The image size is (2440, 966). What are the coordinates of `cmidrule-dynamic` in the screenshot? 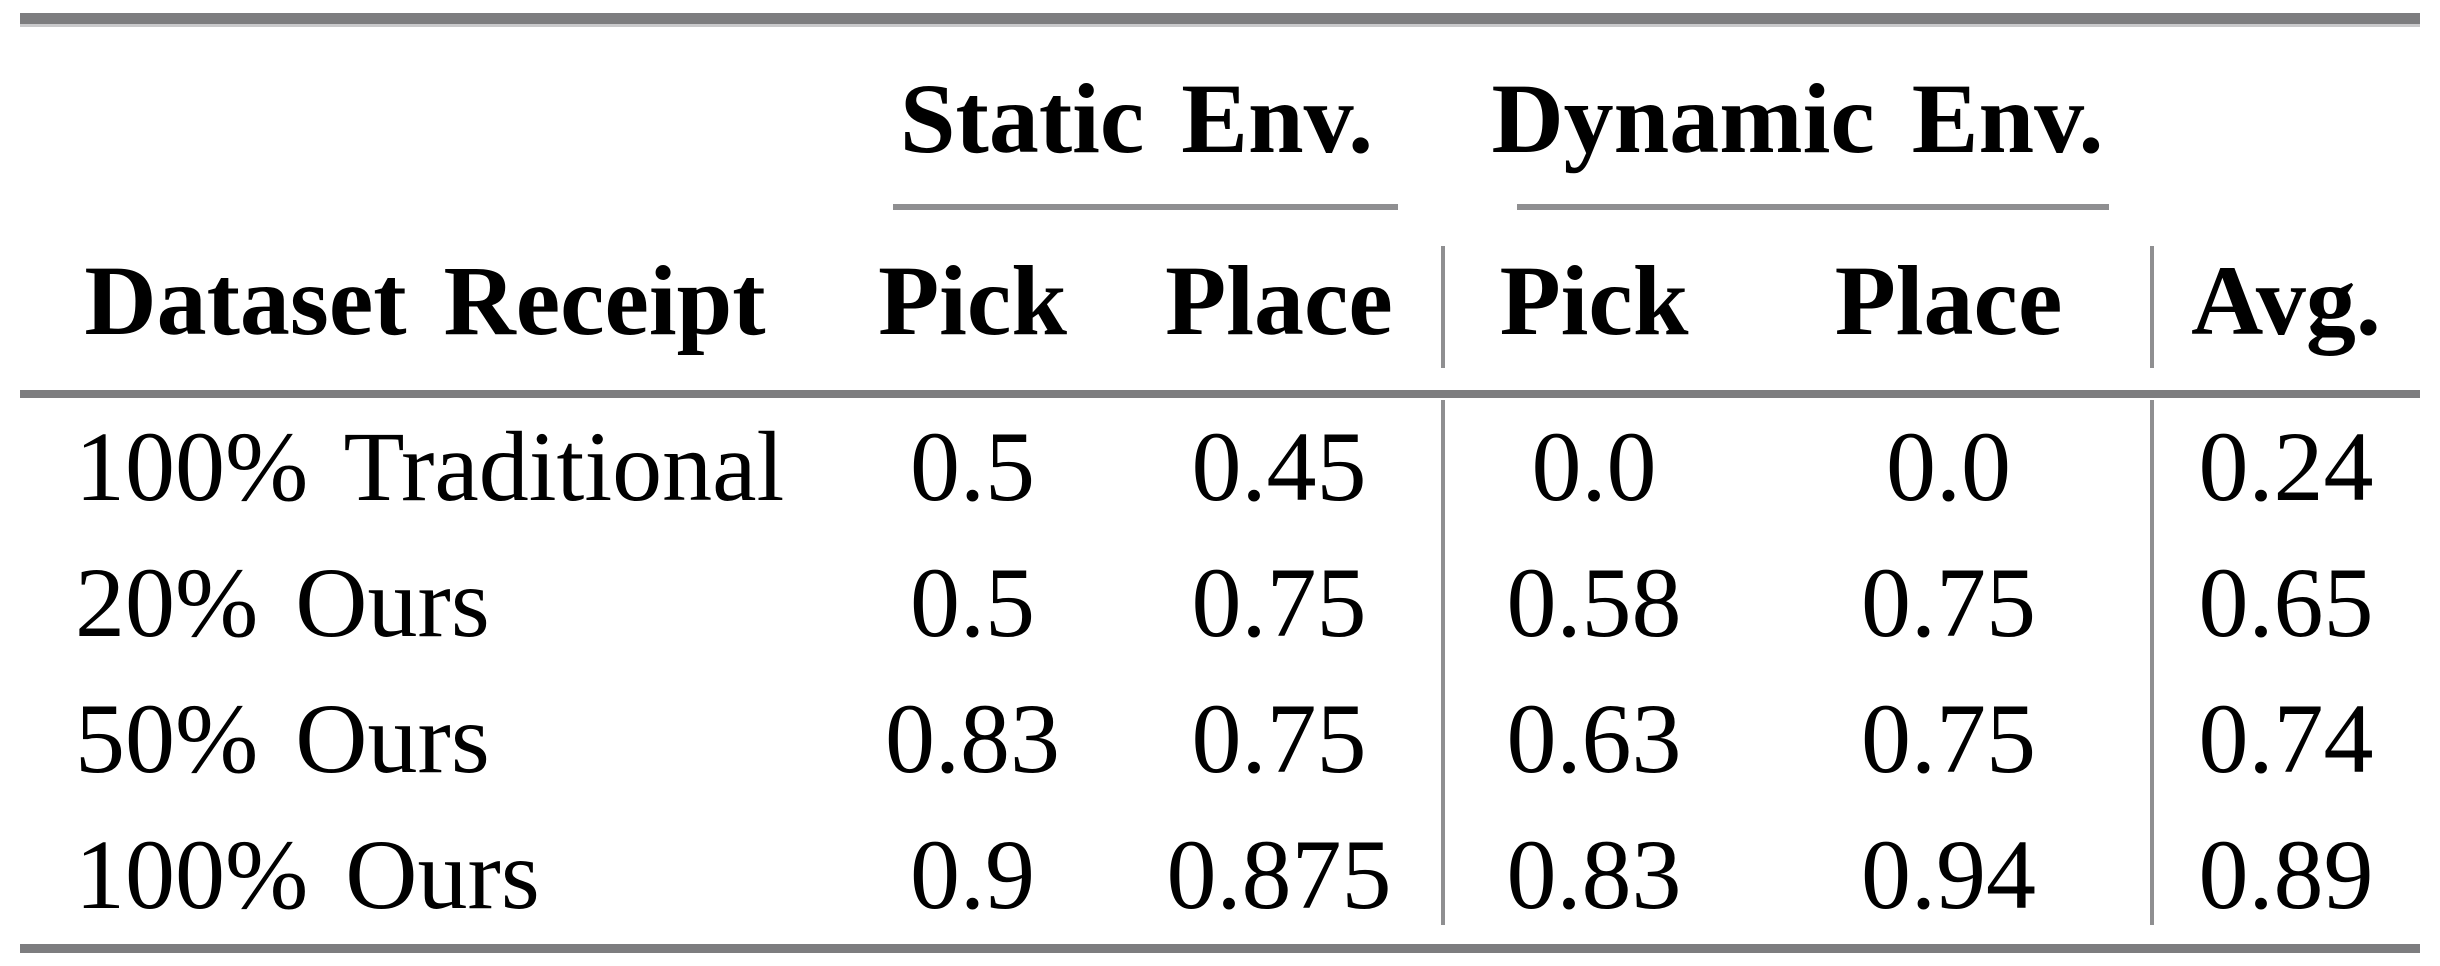 It's located at (1813, 207).